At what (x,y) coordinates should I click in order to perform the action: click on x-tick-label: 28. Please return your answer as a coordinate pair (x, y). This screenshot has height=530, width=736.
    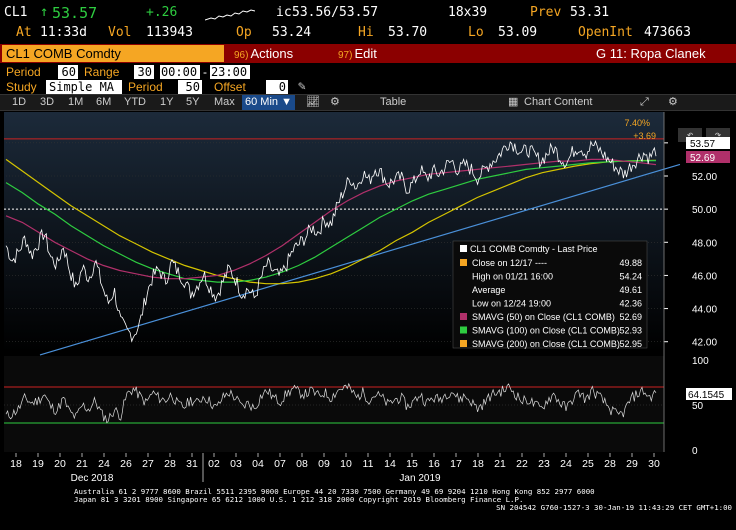
    Looking at the image, I should click on (610, 464).